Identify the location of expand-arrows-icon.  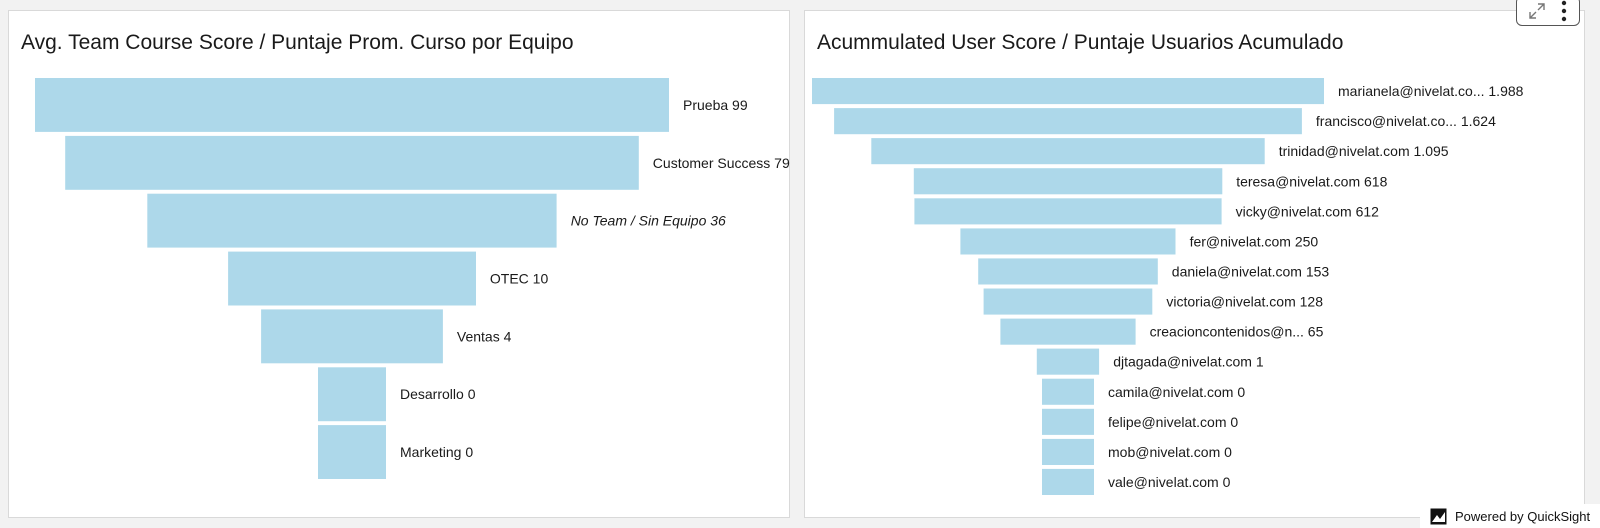
(1537, 11).